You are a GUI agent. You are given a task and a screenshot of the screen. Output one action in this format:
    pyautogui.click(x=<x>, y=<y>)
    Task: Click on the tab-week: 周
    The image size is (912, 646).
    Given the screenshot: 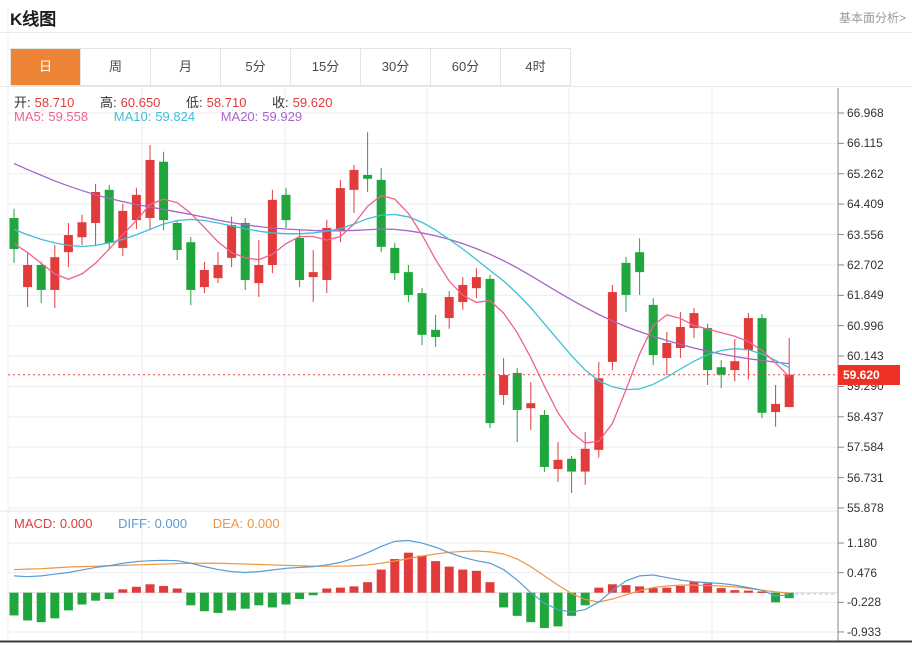 What is the action you would take?
    pyautogui.click(x=116, y=67)
    